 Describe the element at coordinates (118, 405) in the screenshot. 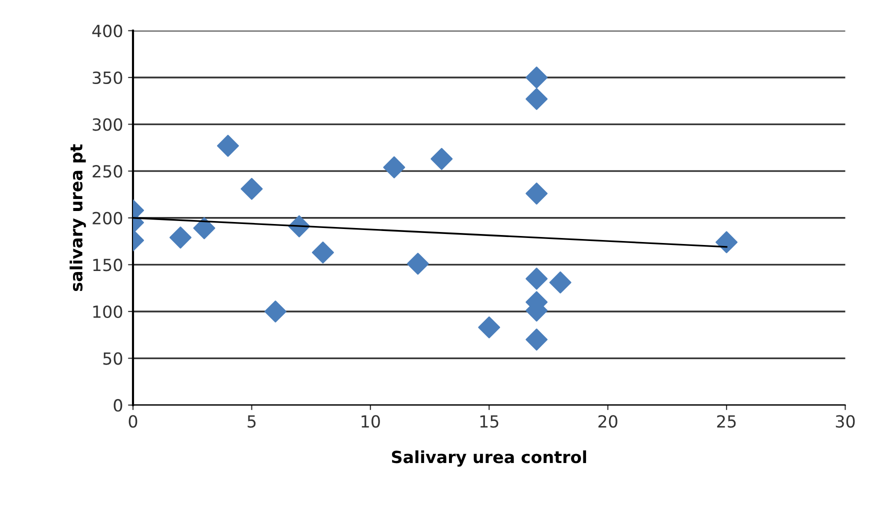

I see `y-tick-label: 0` at that location.